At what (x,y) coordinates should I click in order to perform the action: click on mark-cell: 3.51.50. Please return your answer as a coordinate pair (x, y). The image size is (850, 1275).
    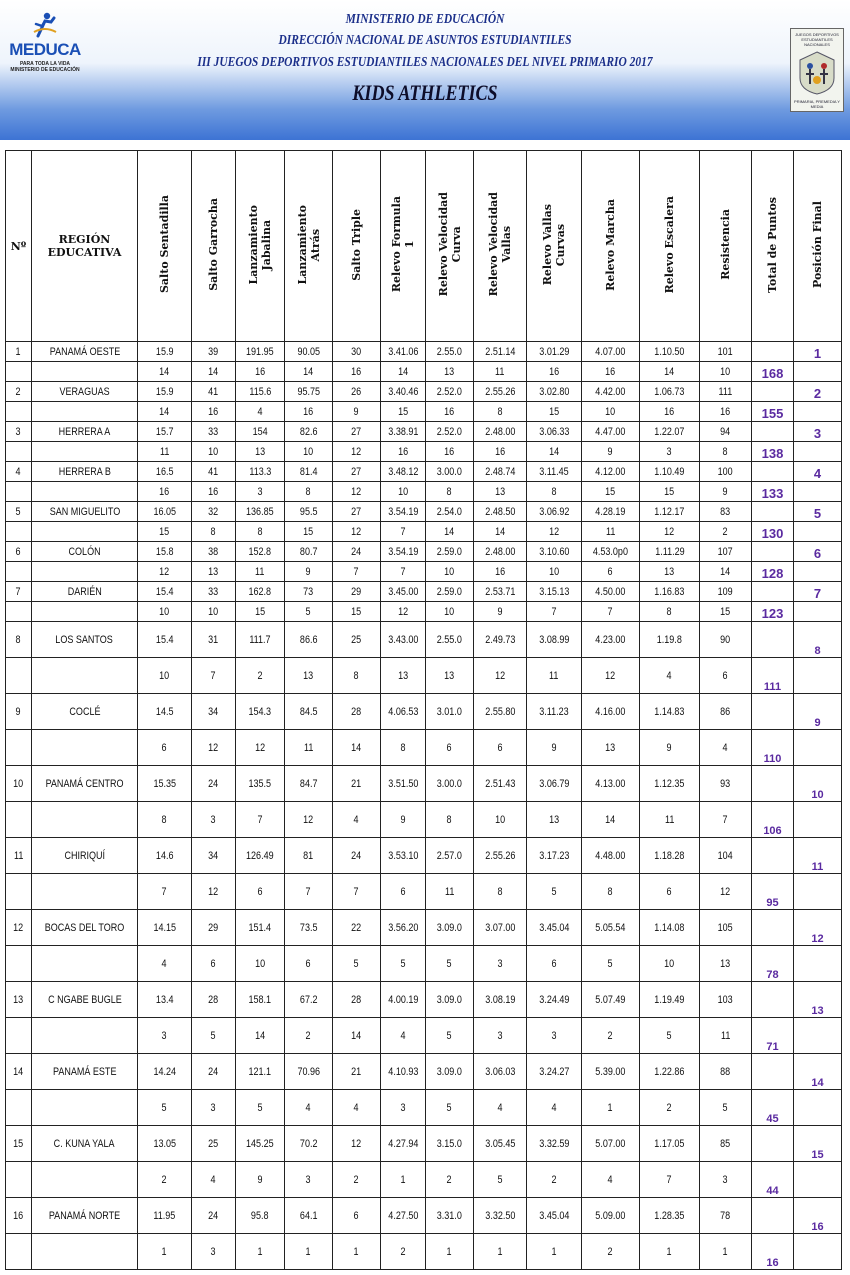
    Looking at the image, I should click on (403, 783).